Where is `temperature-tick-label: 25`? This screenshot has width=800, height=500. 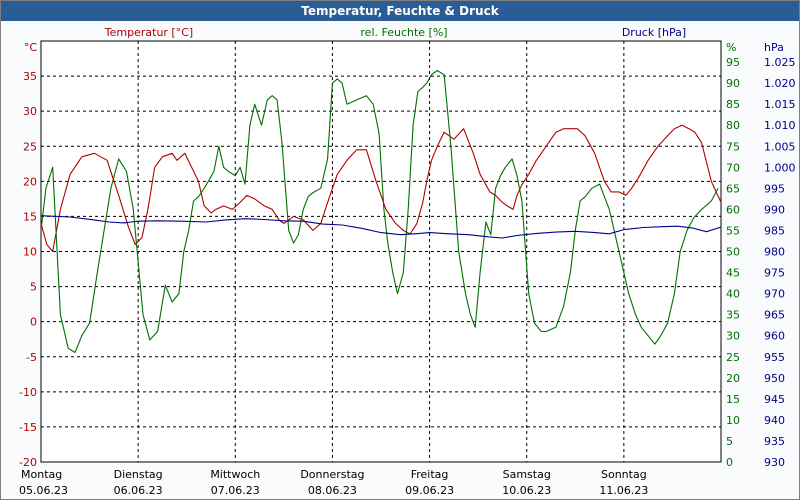
temperature-tick-label: 25 is located at coordinates (30, 146).